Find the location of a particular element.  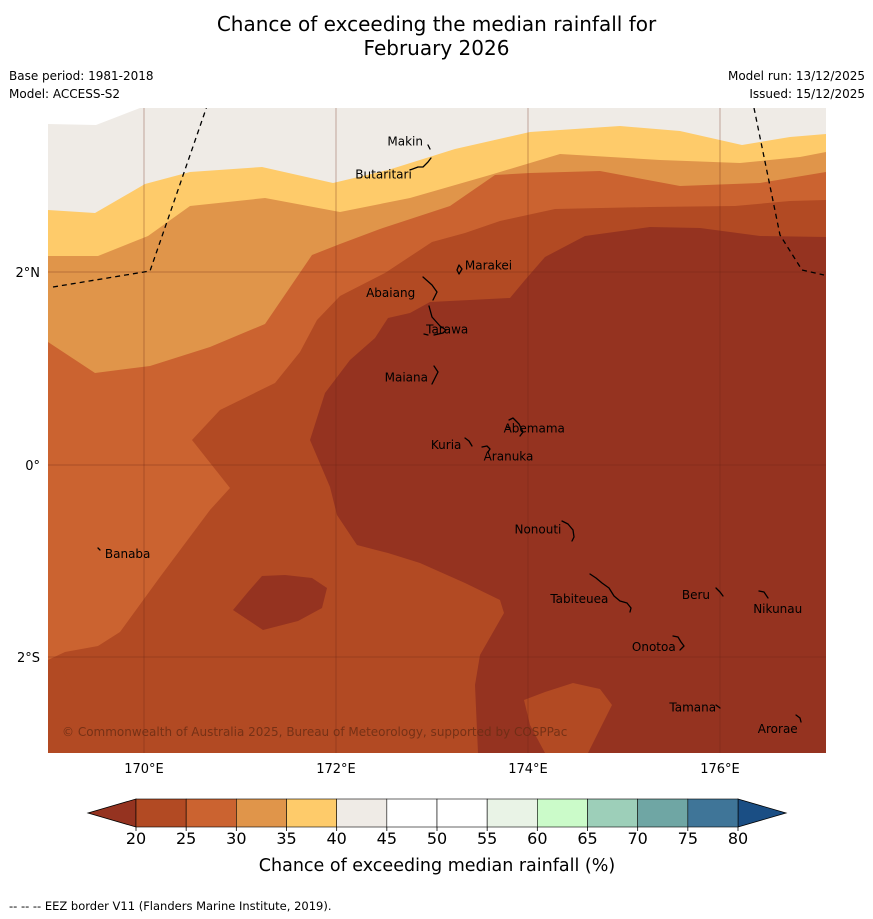

lon-label-170e: 170°E is located at coordinates (144, 769).